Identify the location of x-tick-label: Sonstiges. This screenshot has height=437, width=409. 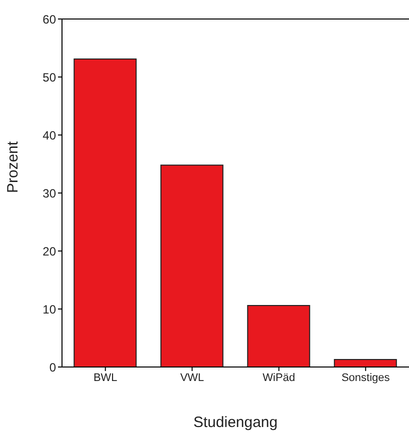
(365, 378).